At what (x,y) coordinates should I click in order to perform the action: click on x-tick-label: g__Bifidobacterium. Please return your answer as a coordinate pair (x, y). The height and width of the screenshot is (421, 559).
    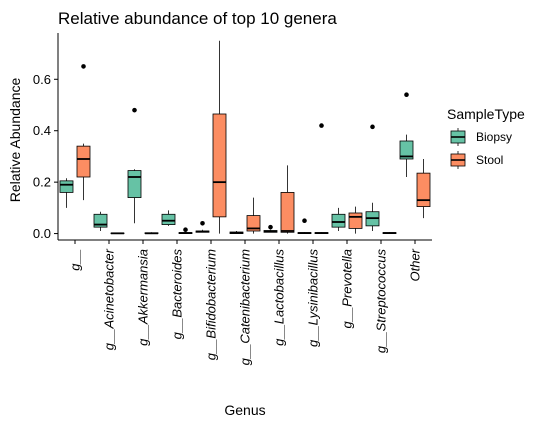
    Looking at the image, I should click on (211, 304).